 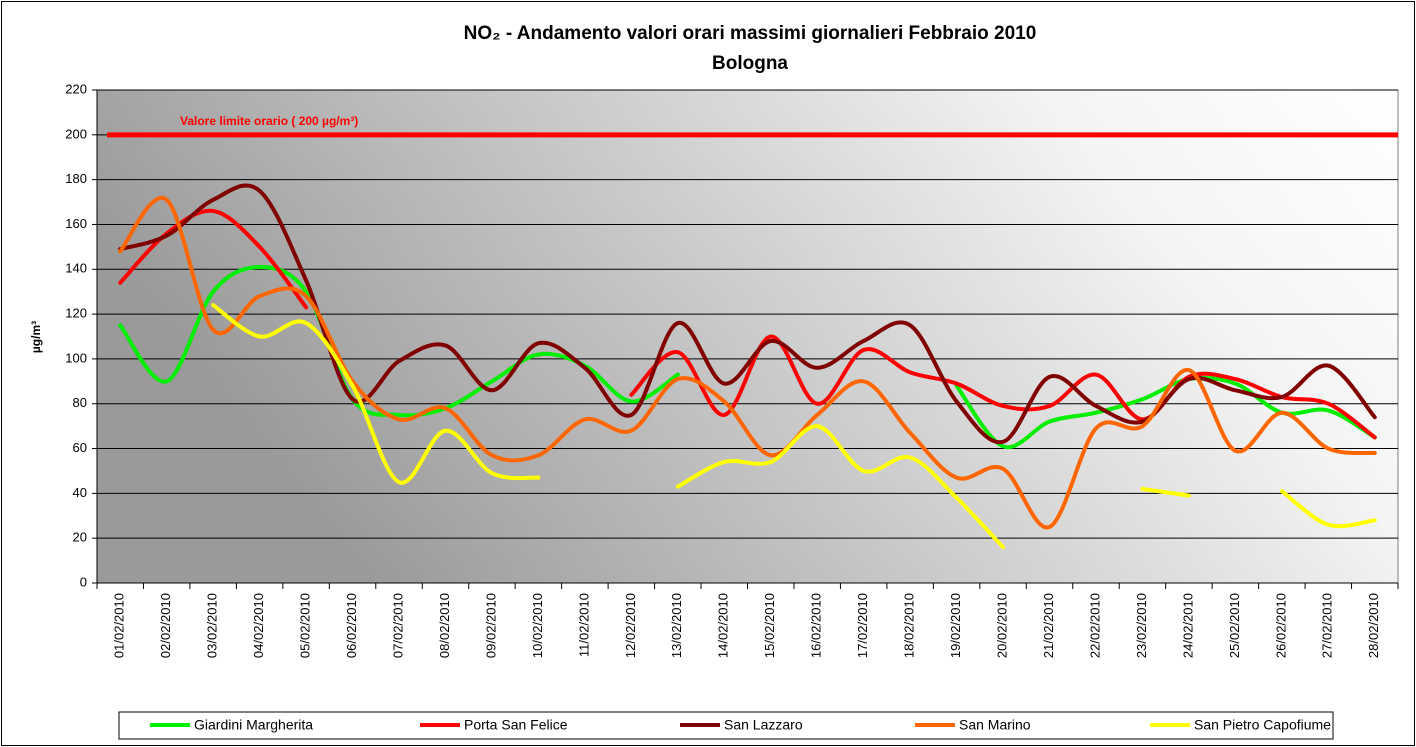 What do you see at coordinates (76, 133) in the screenshot?
I see `y-tick-label: 200` at bounding box center [76, 133].